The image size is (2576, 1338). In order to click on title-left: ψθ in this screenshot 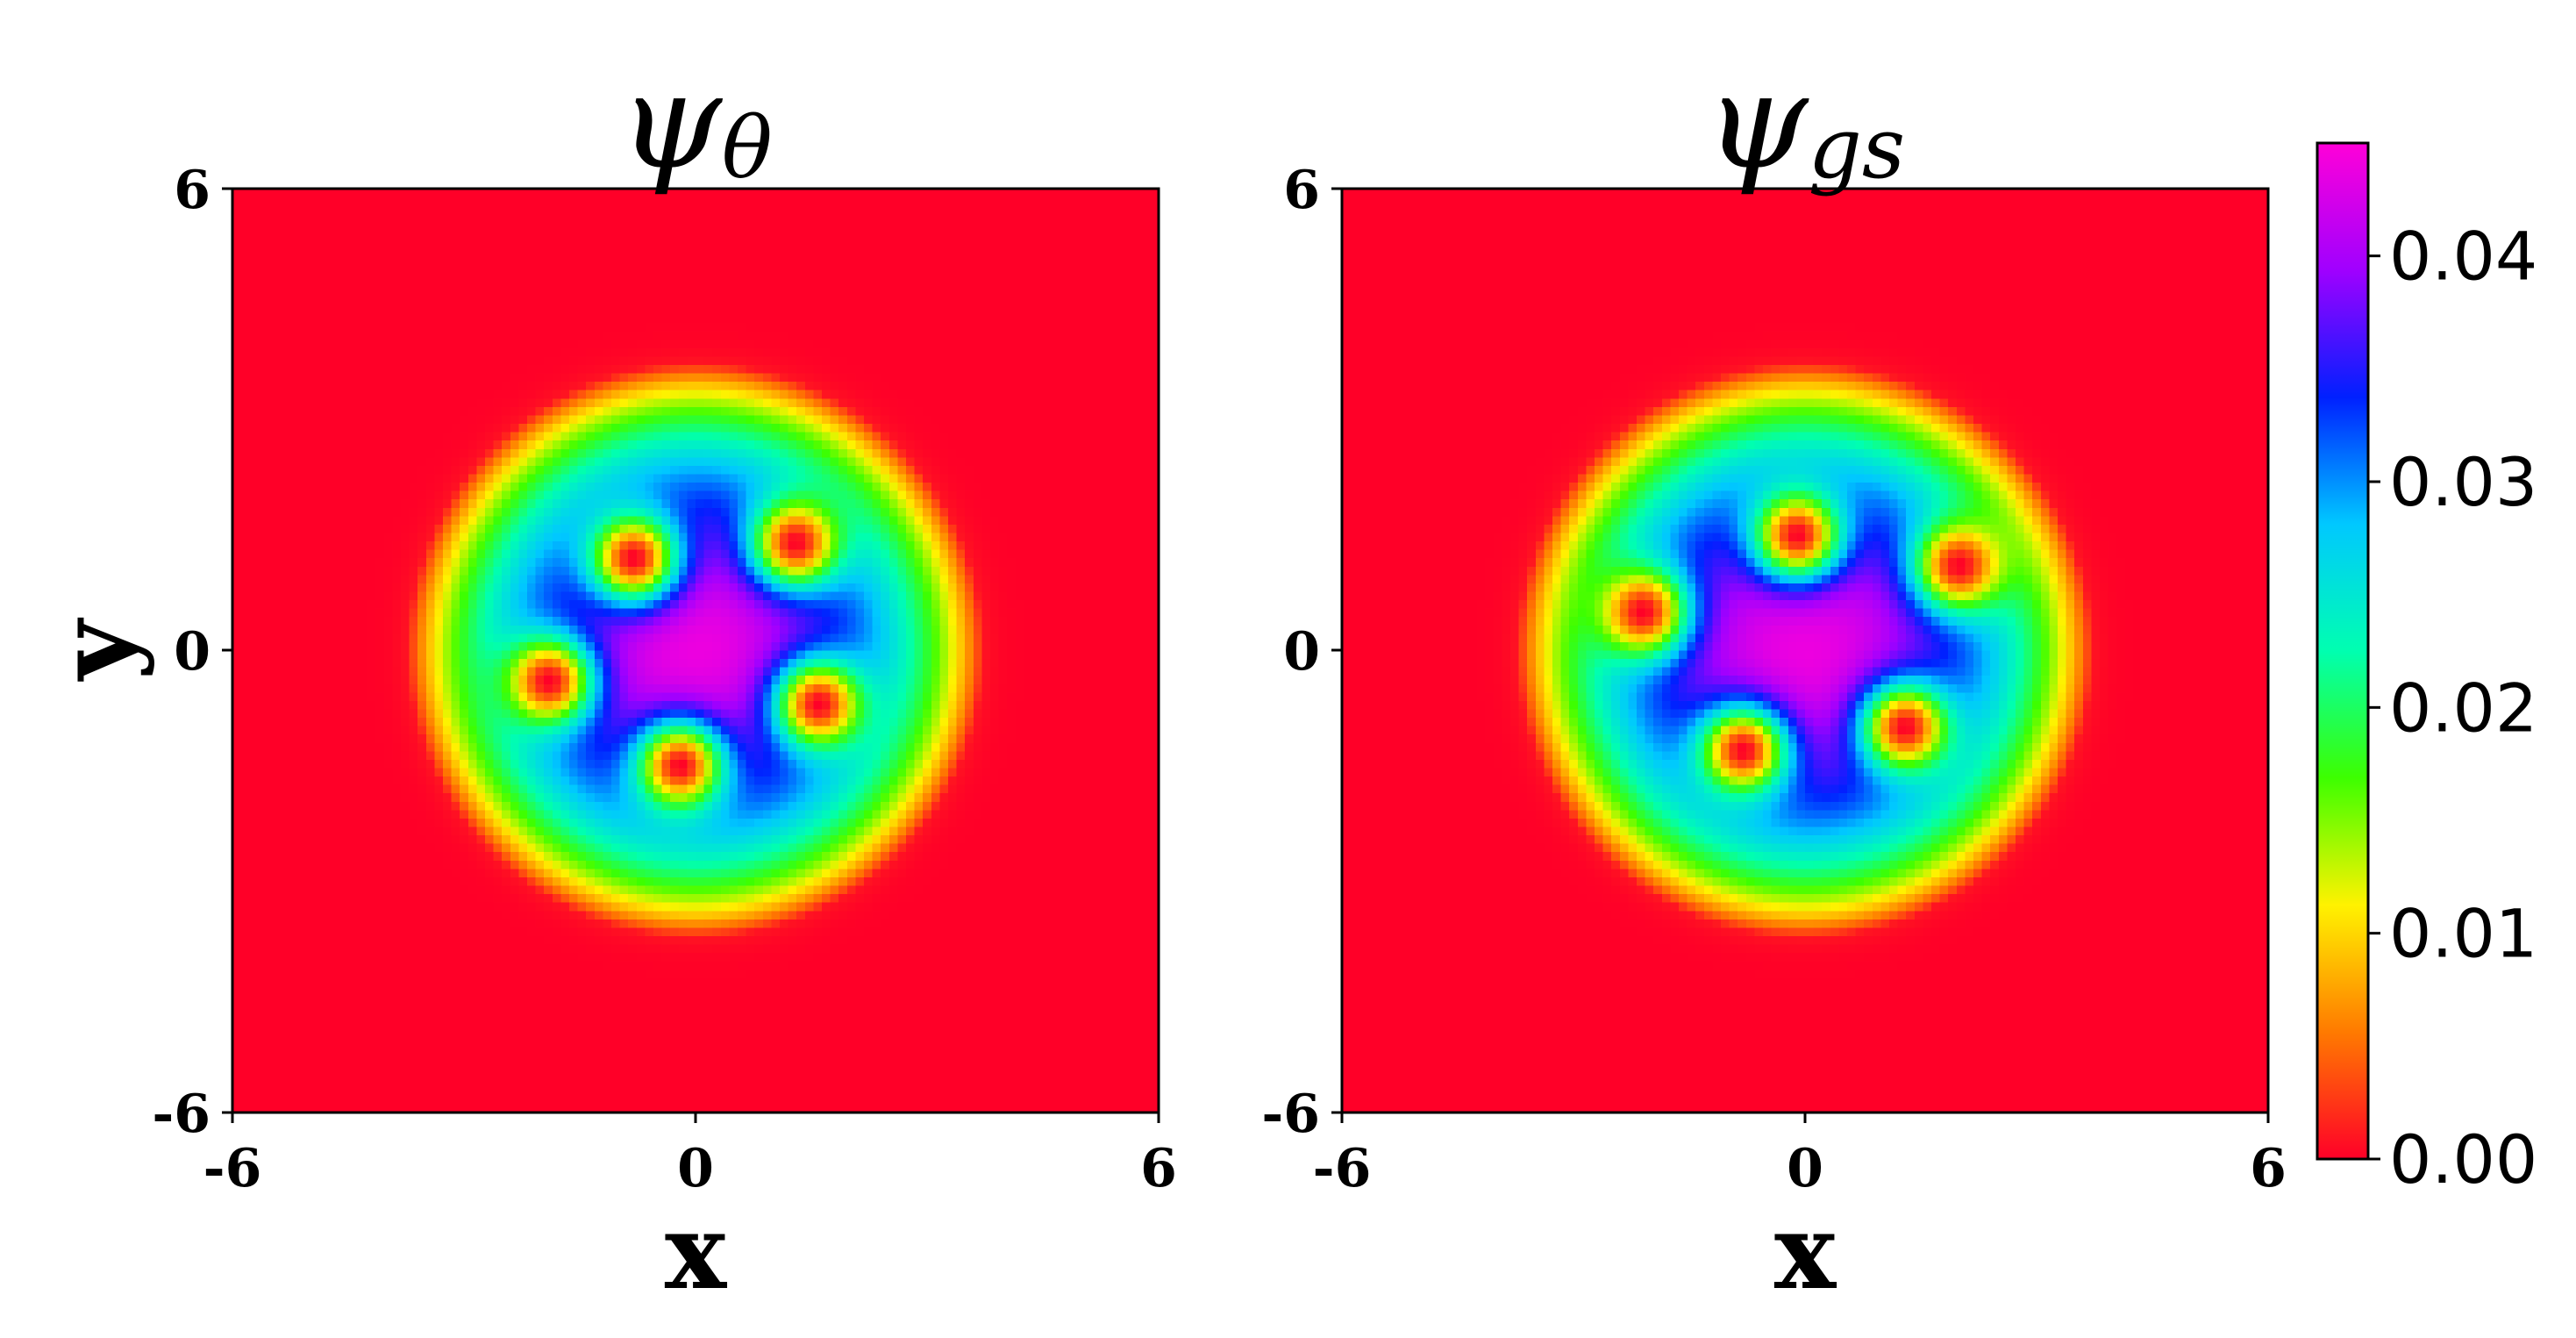, I will do `click(695, 122)`.